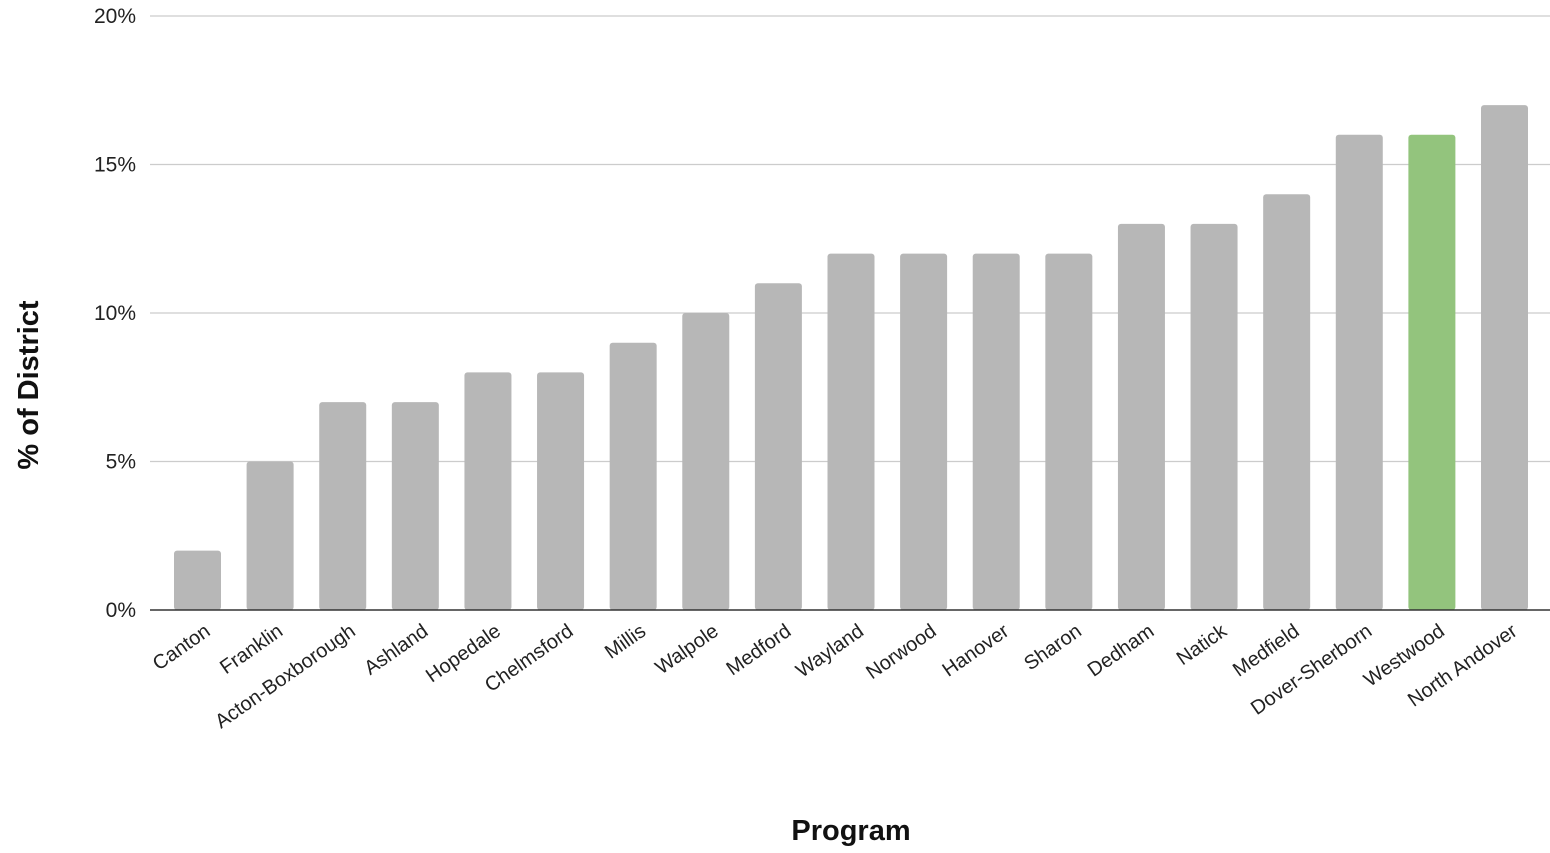  Describe the element at coordinates (561, 491) in the screenshot. I see `bar-chelmsford` at that location.